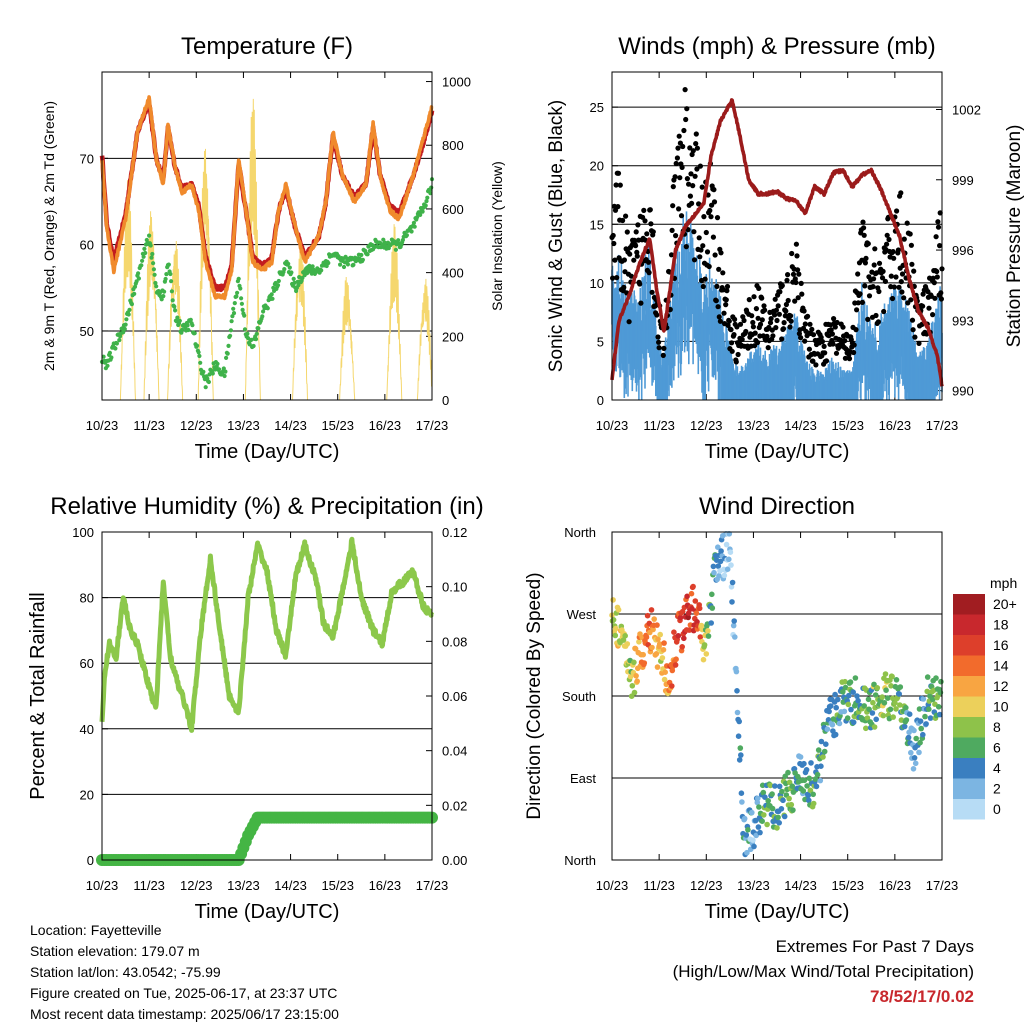  What do you see at coordinates (454, 860) in the screenshot?
I see `y2-tick-label: 0.00` at bounding box center [454, 860].